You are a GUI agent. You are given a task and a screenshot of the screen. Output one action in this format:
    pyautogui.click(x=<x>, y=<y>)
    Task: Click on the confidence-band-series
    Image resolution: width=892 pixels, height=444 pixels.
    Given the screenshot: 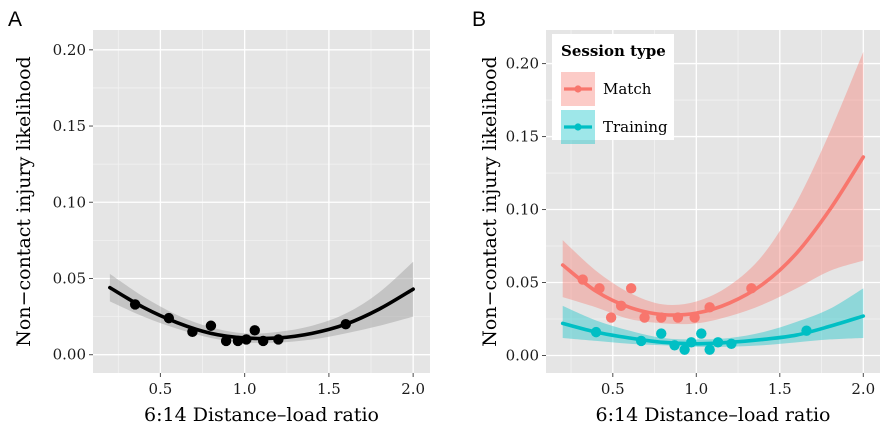 What is the action you would take?
    pyautogui.click(x=261, y=302)
    